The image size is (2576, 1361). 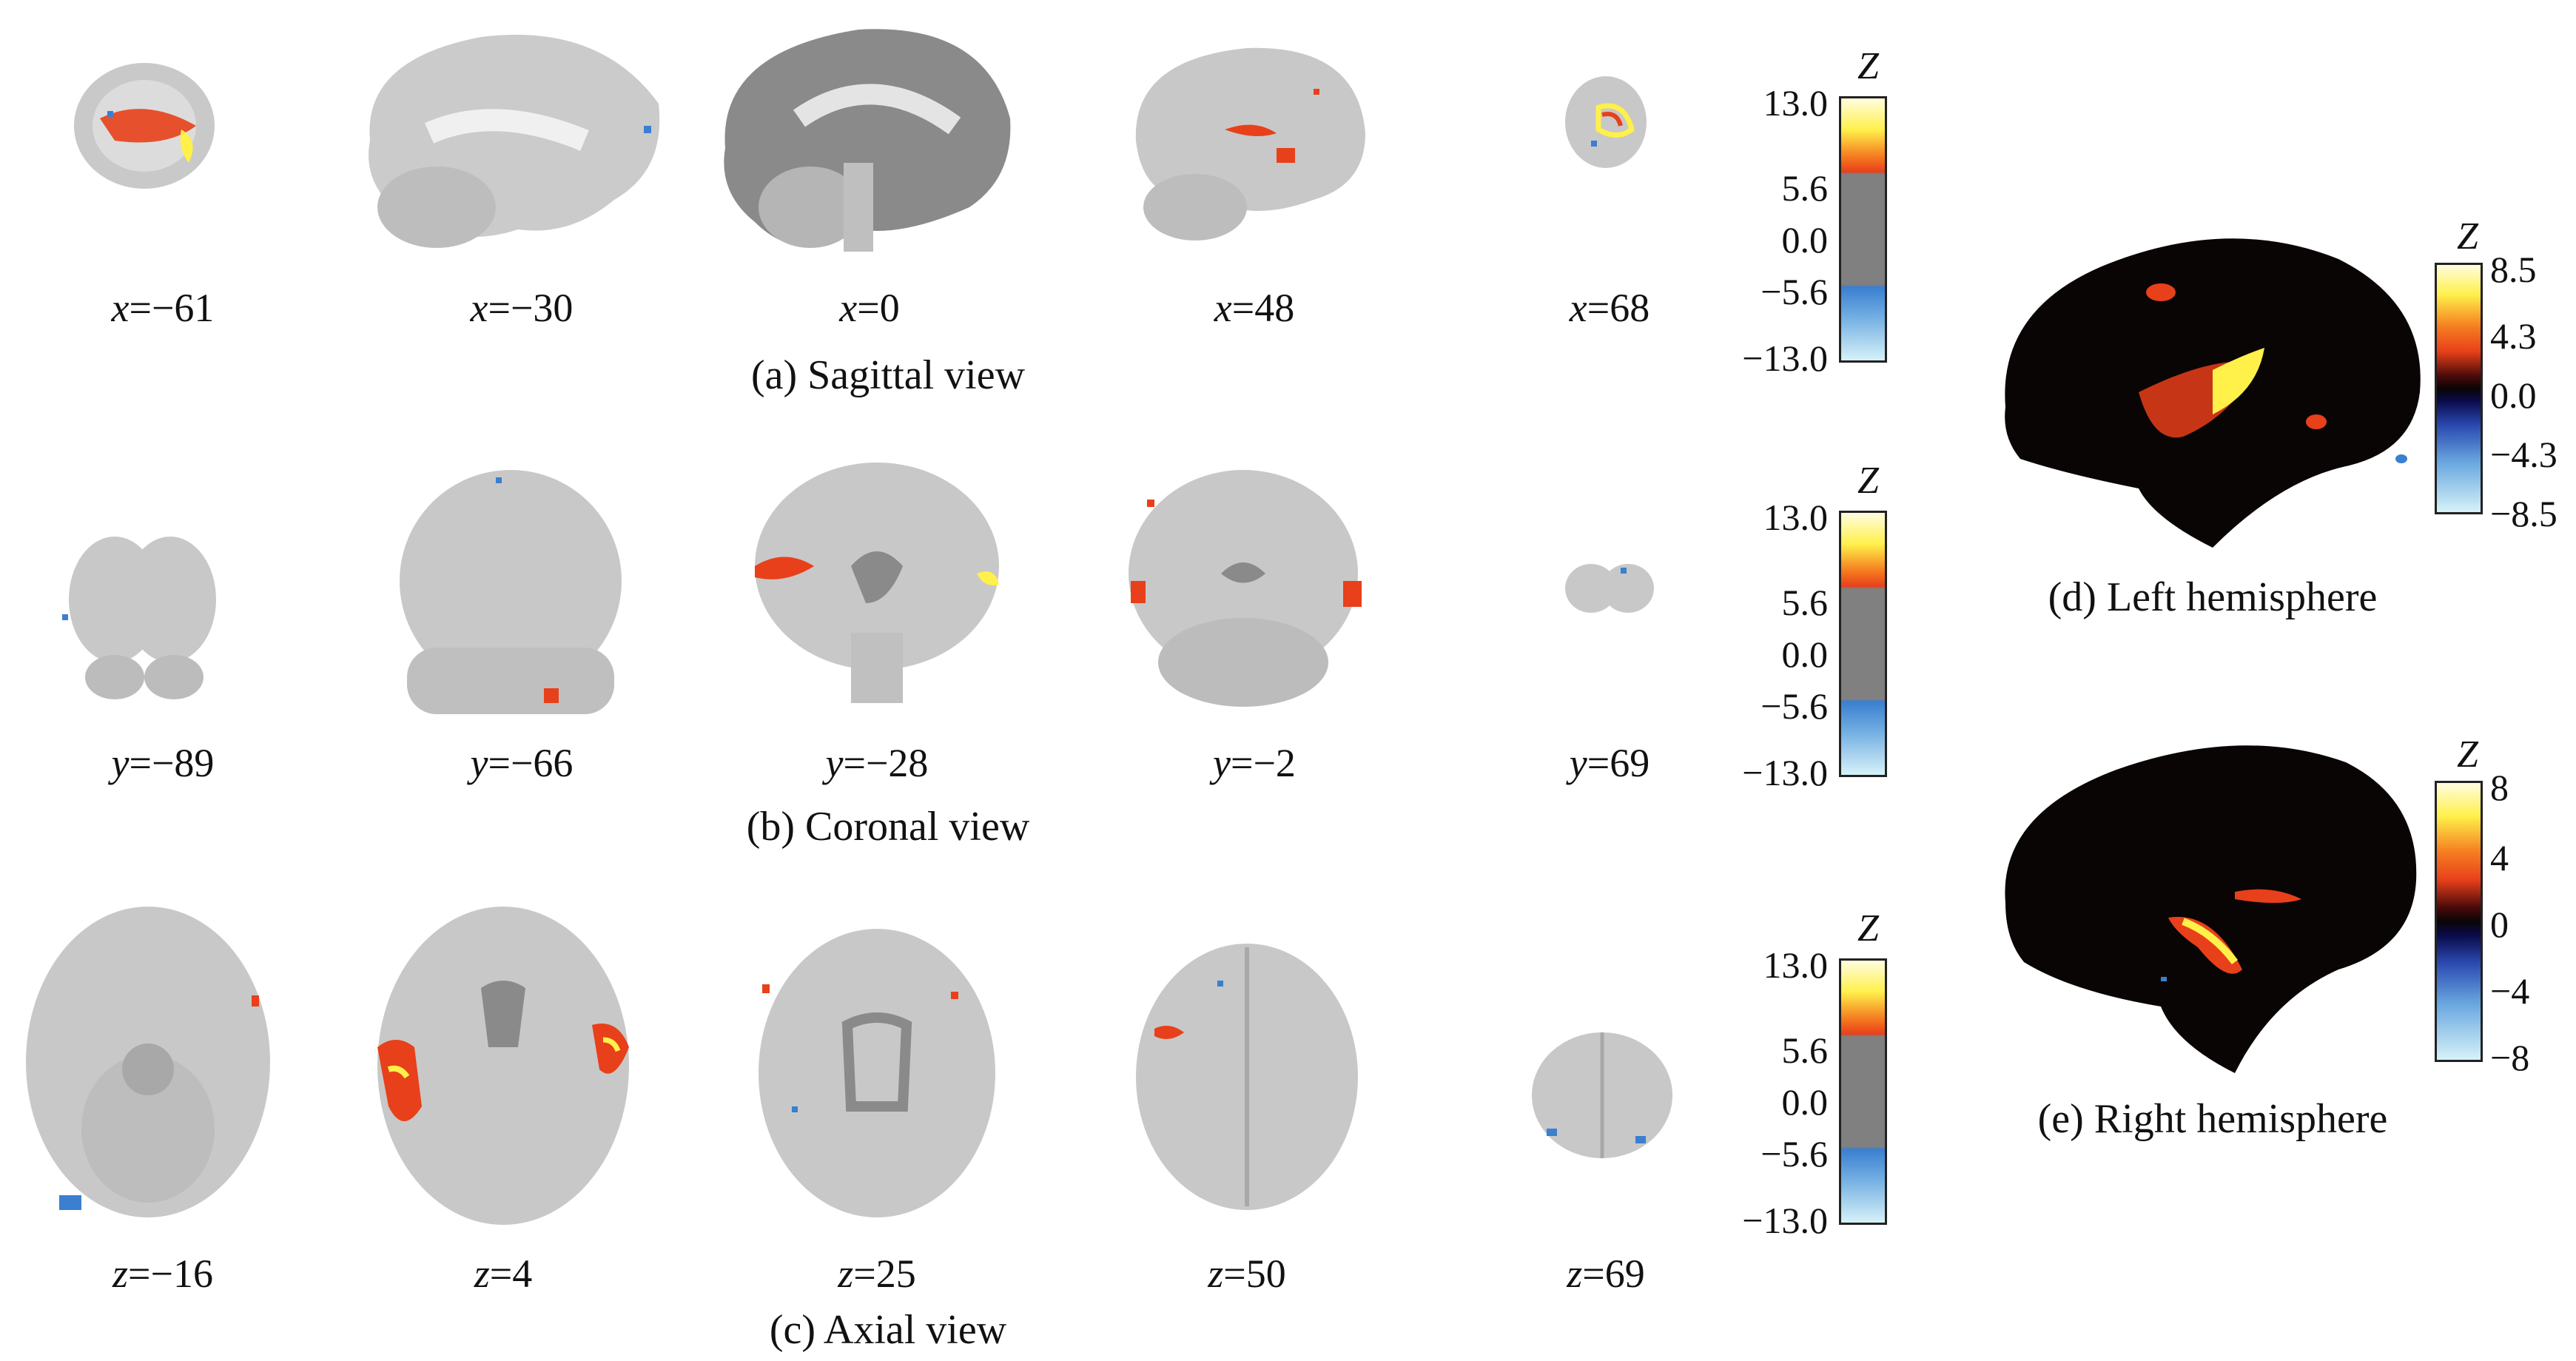 I want to click on slice-label: z=25, so click(x=877, y=1273).